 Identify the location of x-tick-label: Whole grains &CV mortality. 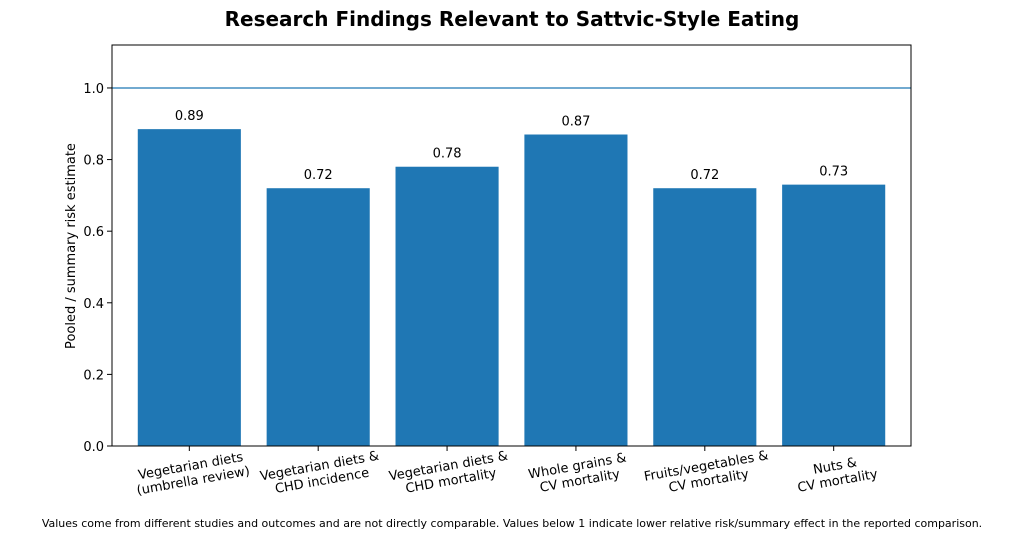
(578, 474).